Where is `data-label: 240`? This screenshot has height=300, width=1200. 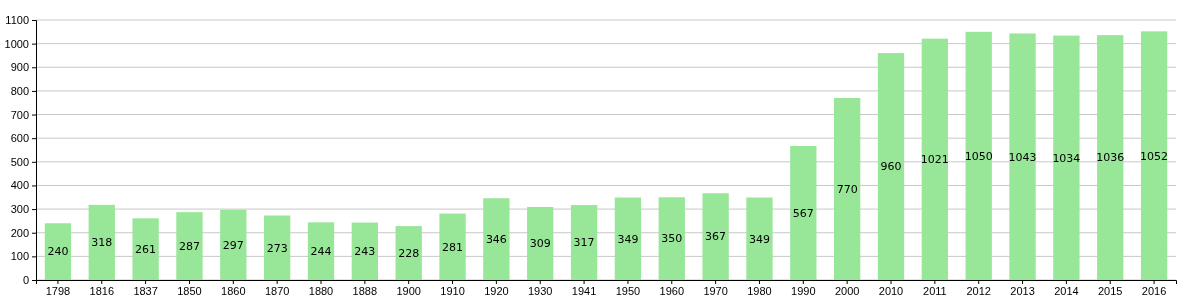
data-label: 240 is located at coordinates (58, 252).